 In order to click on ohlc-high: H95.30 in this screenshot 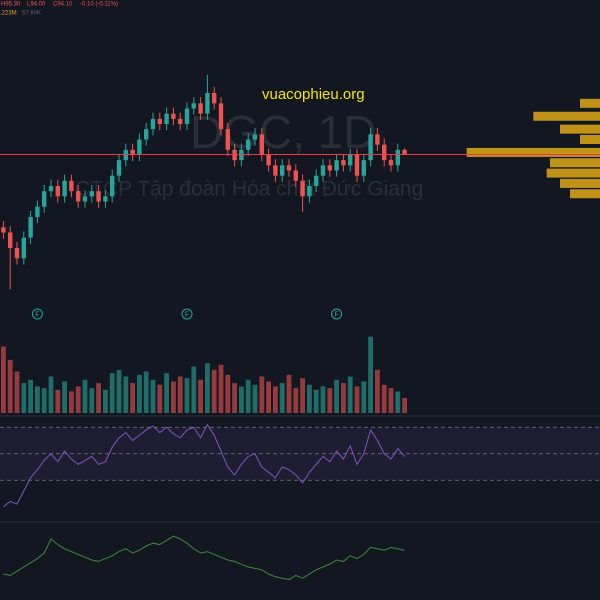, I will do `click(11, 5)`.